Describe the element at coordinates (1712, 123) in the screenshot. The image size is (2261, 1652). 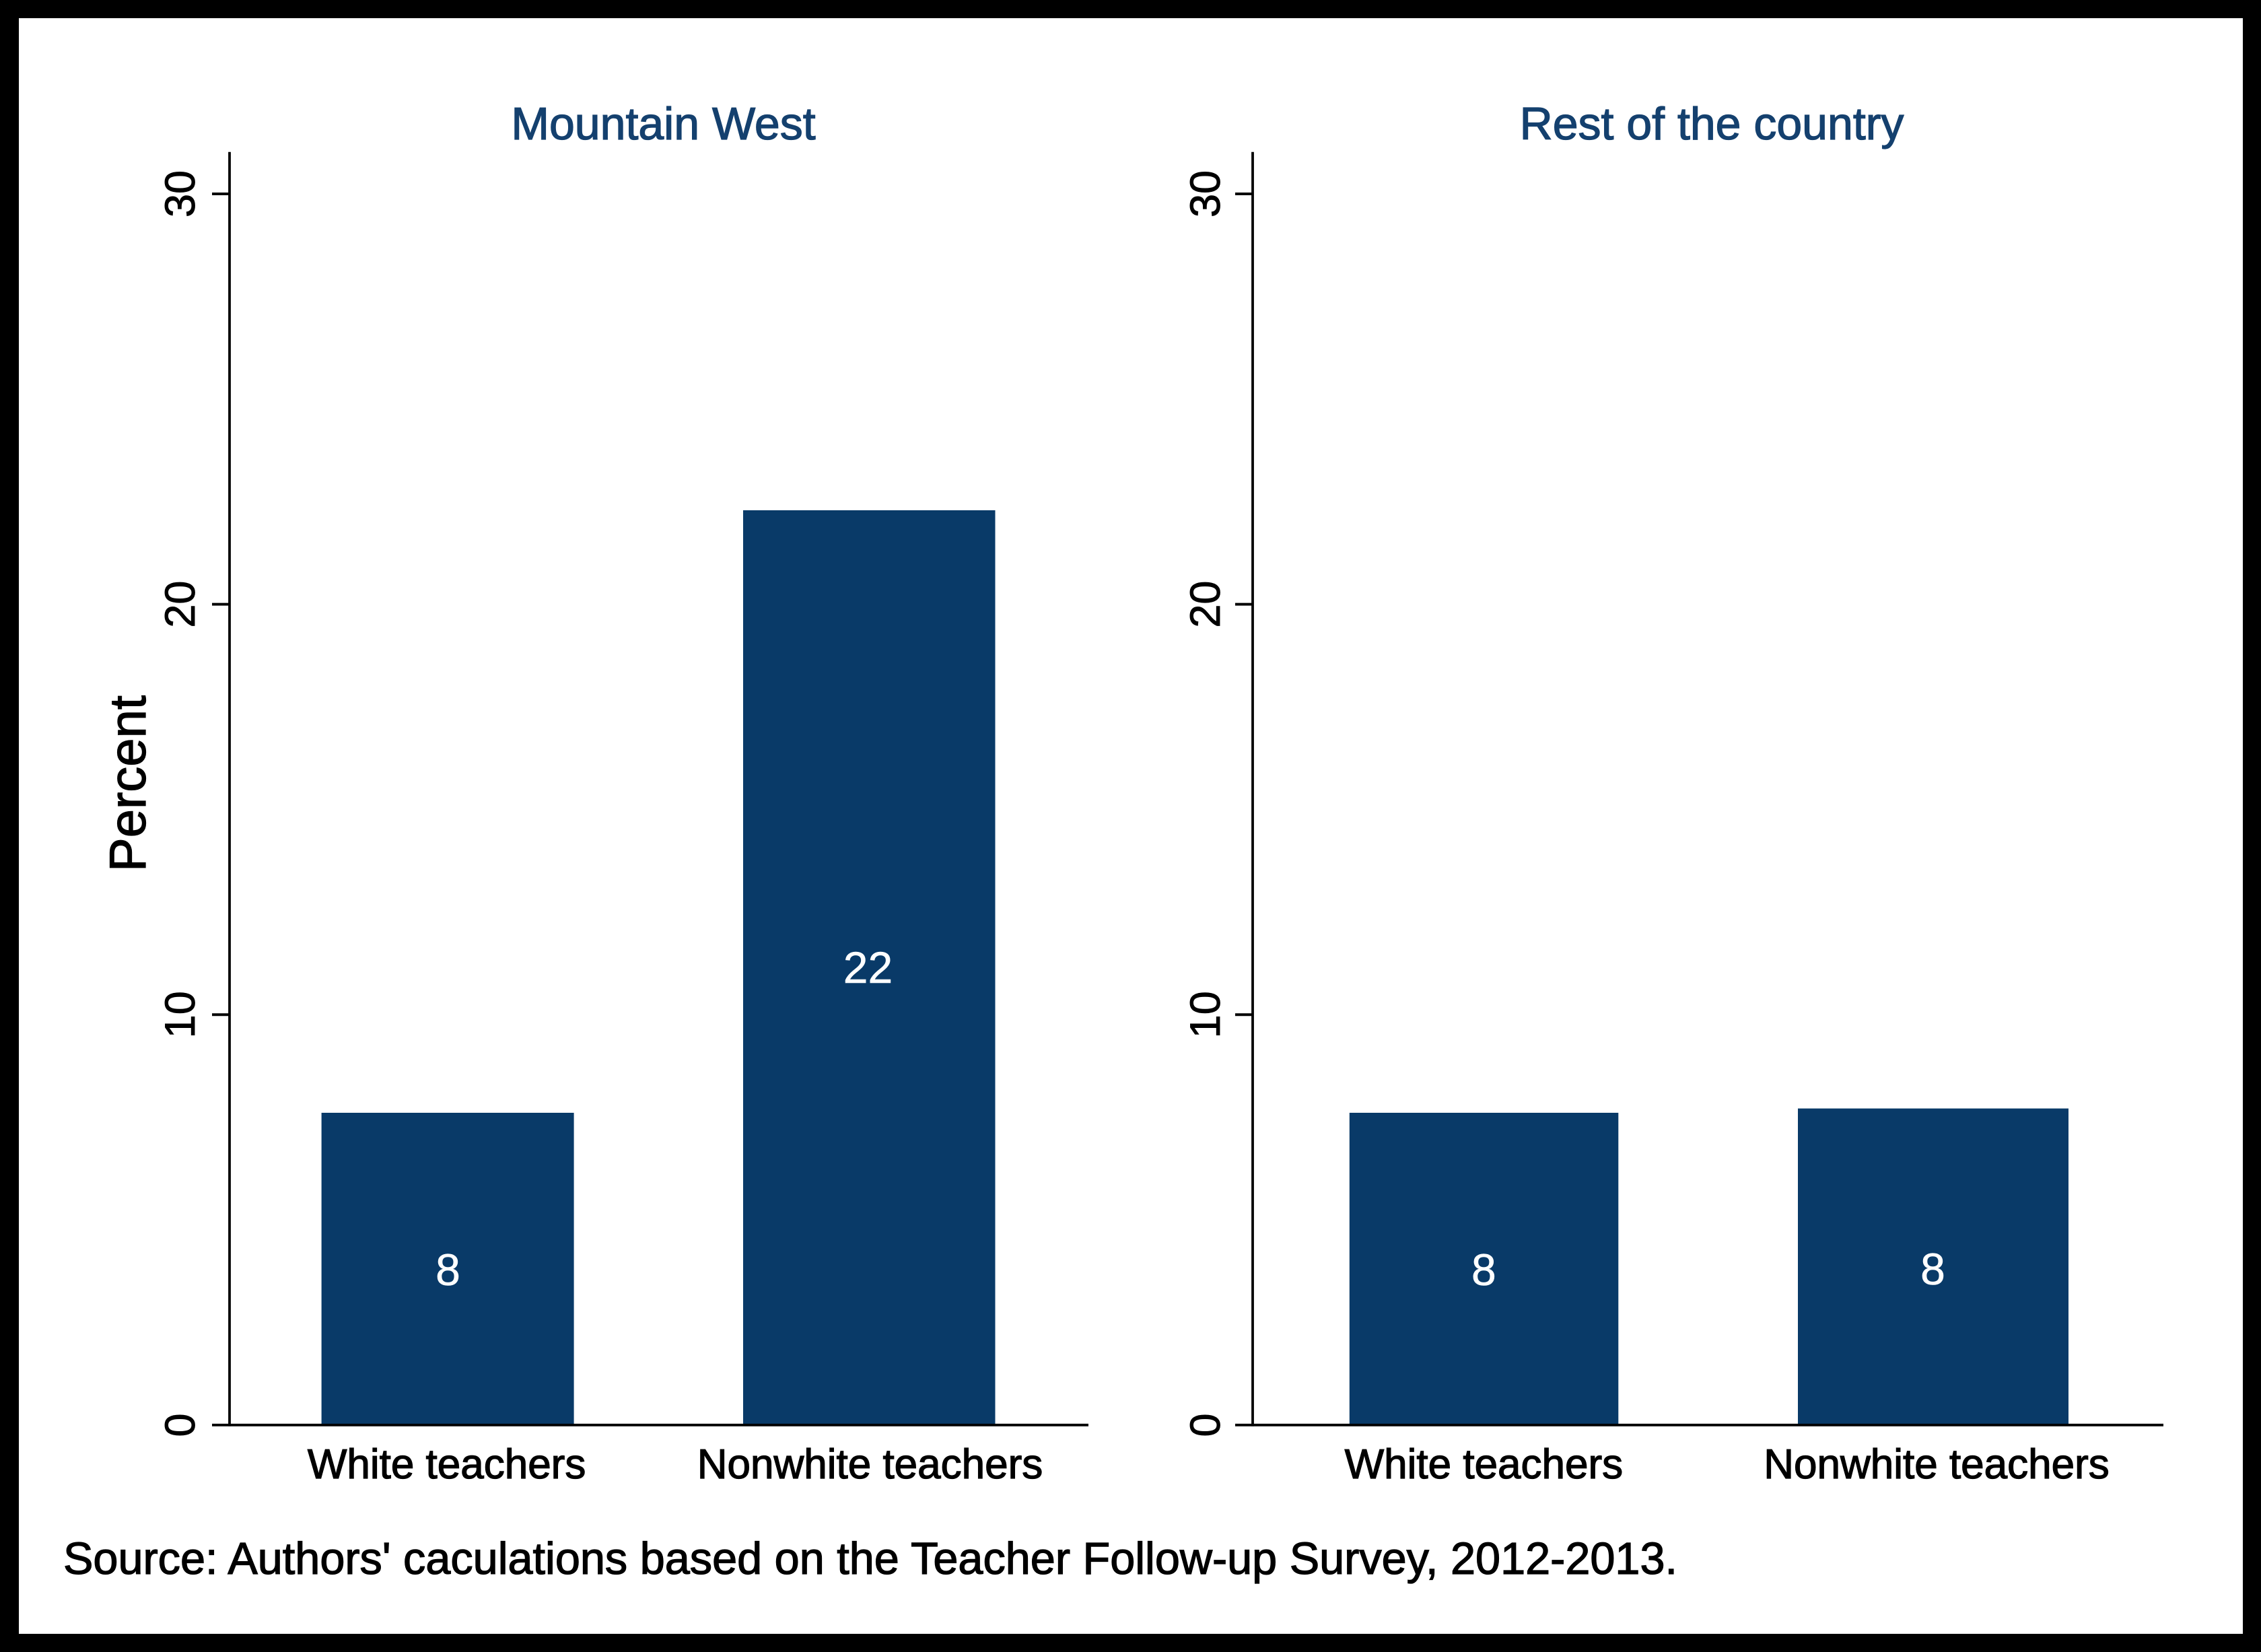
I see `svg-text: Rest of the country` at that location.